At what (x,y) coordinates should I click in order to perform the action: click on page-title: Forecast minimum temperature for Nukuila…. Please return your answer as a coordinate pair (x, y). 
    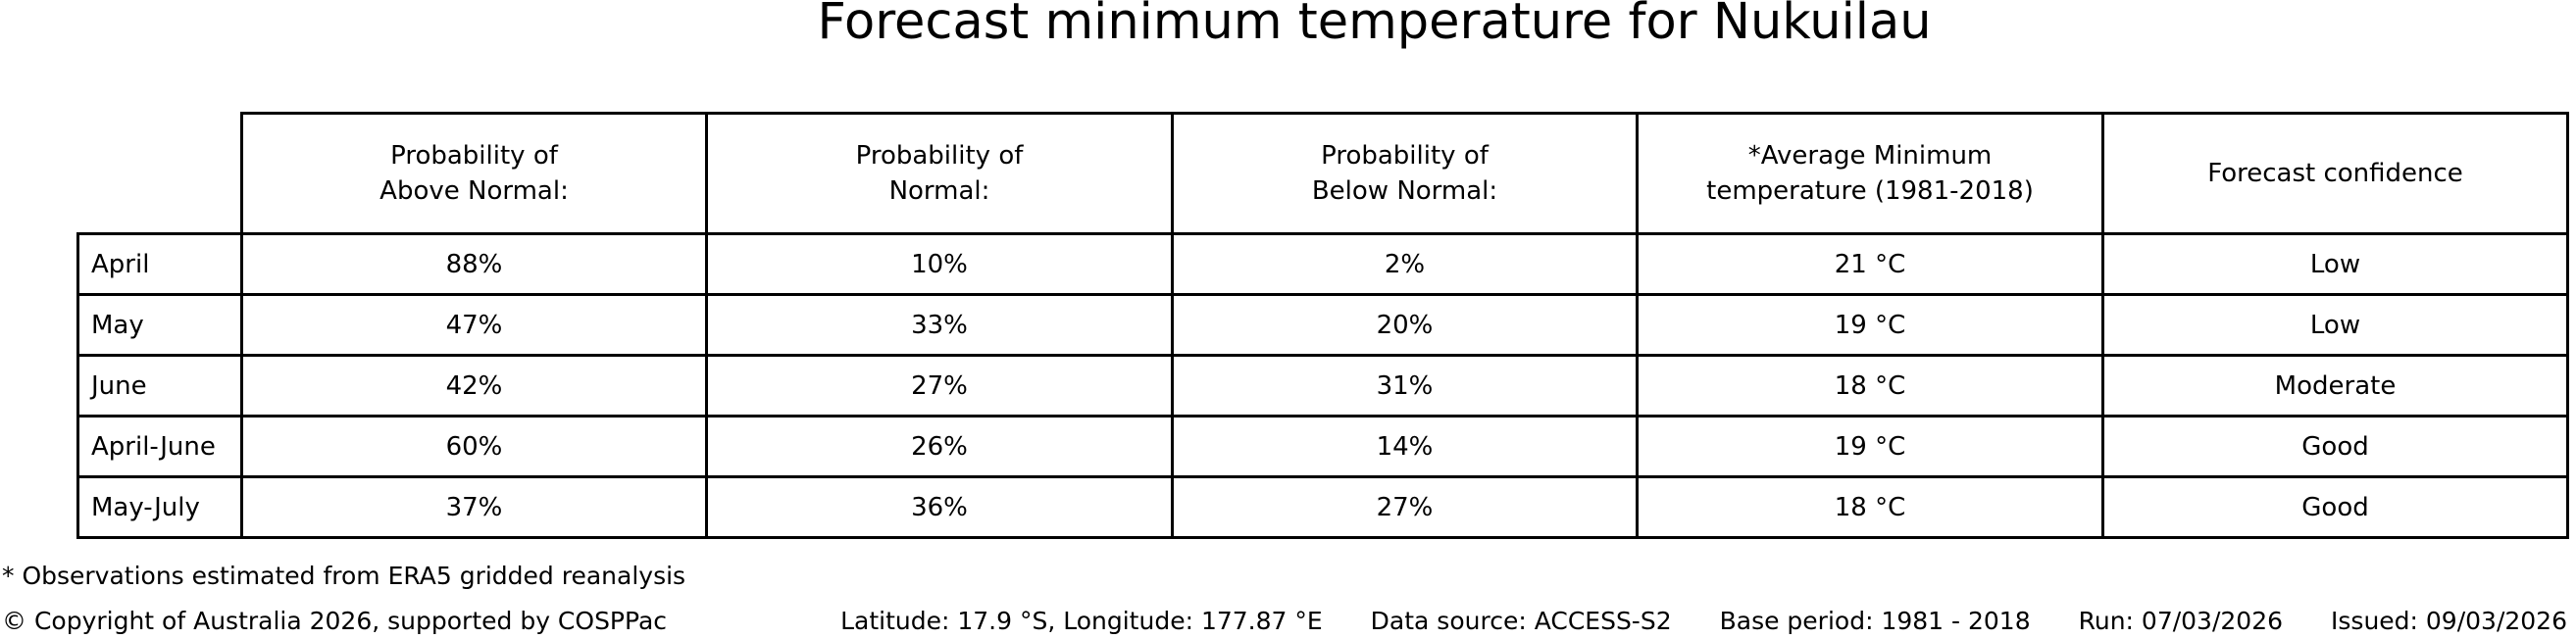
    Looking at the image, I should click on (1288, 26).